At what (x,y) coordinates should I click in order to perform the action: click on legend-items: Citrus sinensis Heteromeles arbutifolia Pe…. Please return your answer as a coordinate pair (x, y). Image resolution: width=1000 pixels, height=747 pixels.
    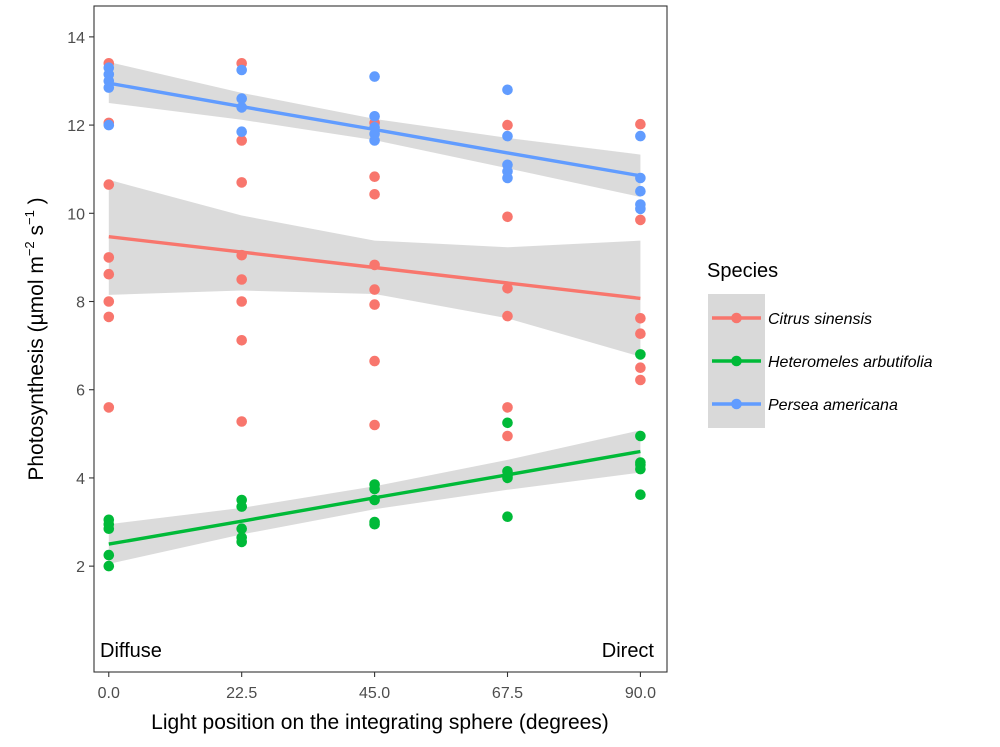
    Looking at the image, I should click on (822, 362).